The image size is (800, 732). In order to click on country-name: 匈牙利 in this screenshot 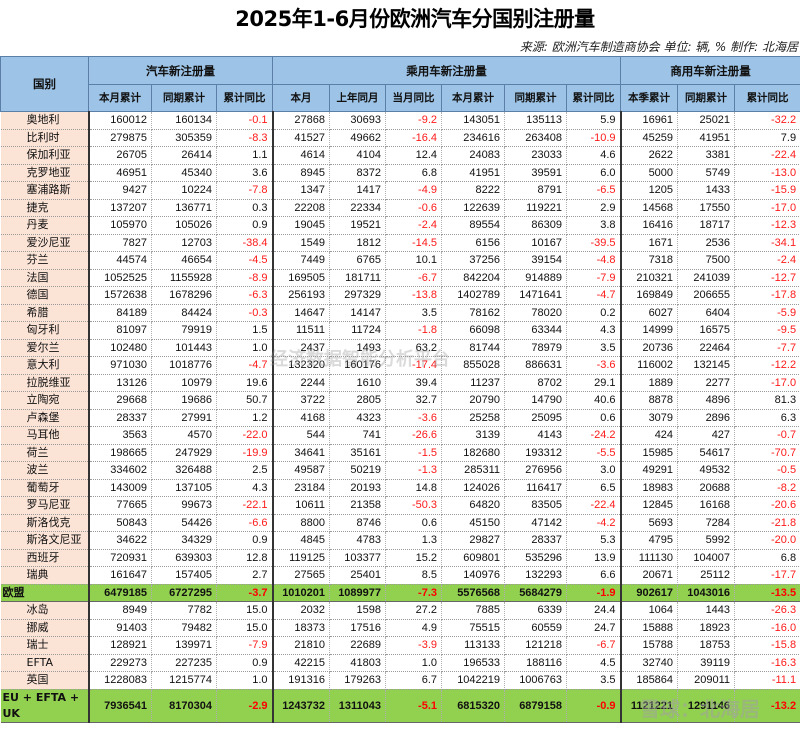, I will do `click(45, 330)`.